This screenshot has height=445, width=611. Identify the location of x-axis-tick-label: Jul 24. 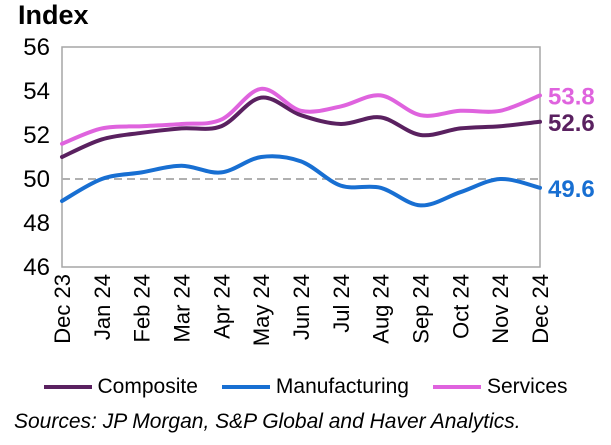
(341, 303).